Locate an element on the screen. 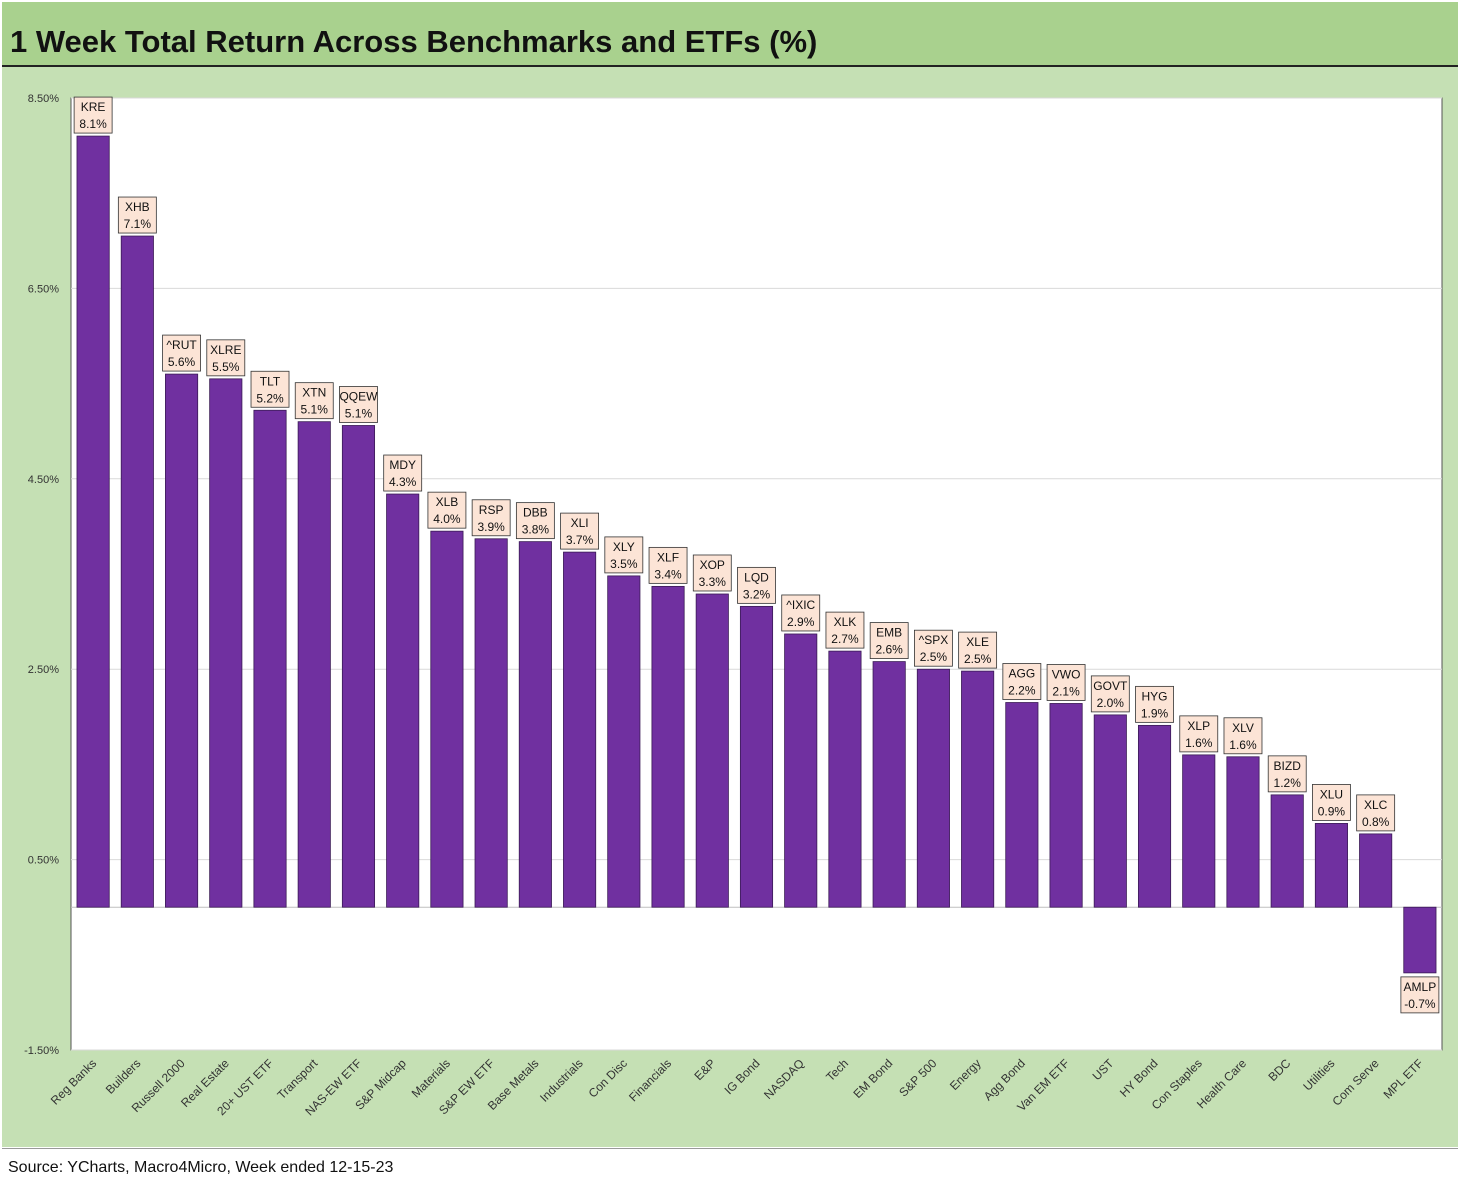  bar-xli is located at coordinates (580, 729).